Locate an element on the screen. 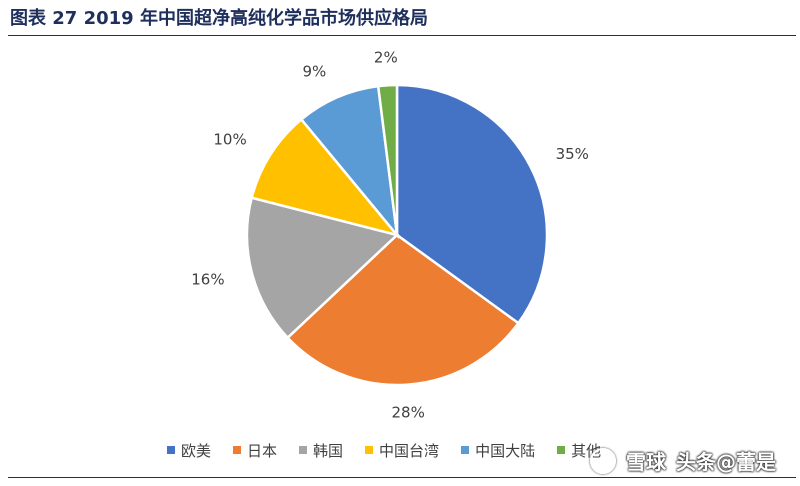  watermark-text: 头条@蕾是 is located at coordinates (726, 462).